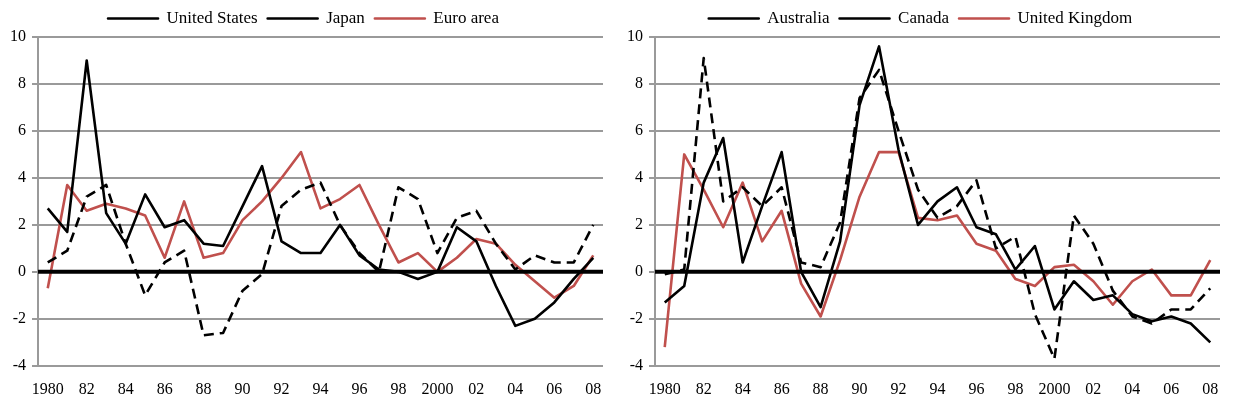 The width and height of the screenshot is (1235, 415). What do you see at coordinates (924, 17) in the screenshot?
I see `legend-label: Canada` at bounding box center [924, 17].